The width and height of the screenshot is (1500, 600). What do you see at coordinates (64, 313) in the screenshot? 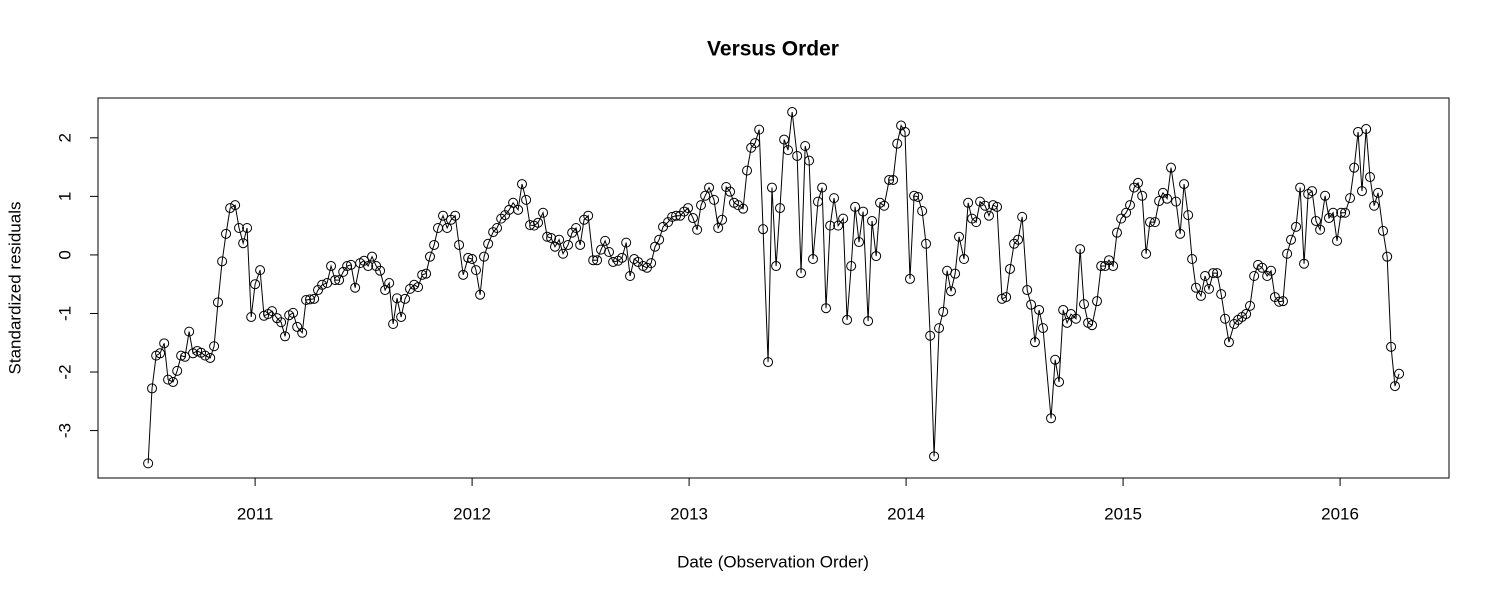
I see `y-tick-label: -1` at bounding box center [64, 313].